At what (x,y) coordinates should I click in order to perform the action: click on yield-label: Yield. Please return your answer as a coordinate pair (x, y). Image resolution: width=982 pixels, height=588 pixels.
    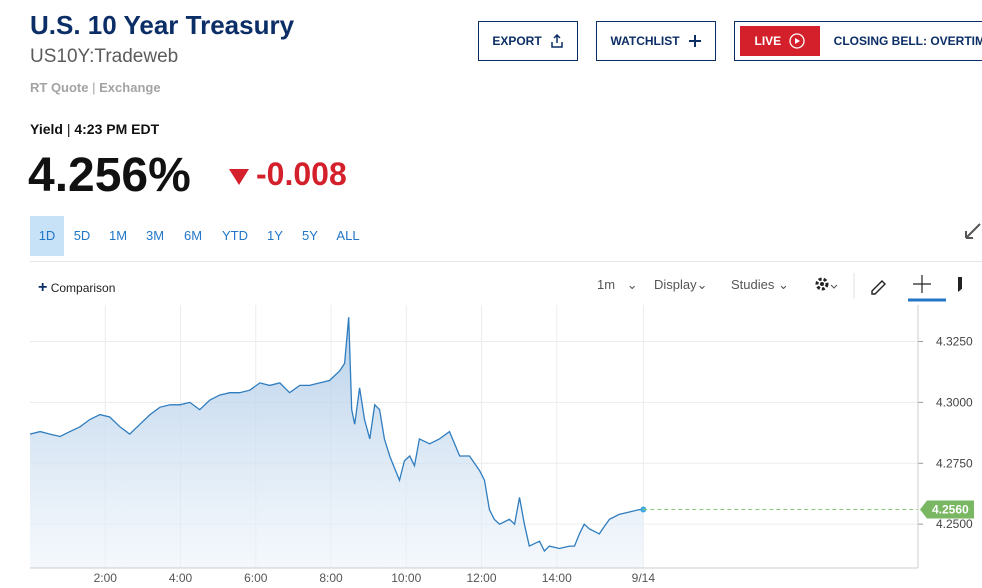
    Looking at the image, I should click on (46, 129).